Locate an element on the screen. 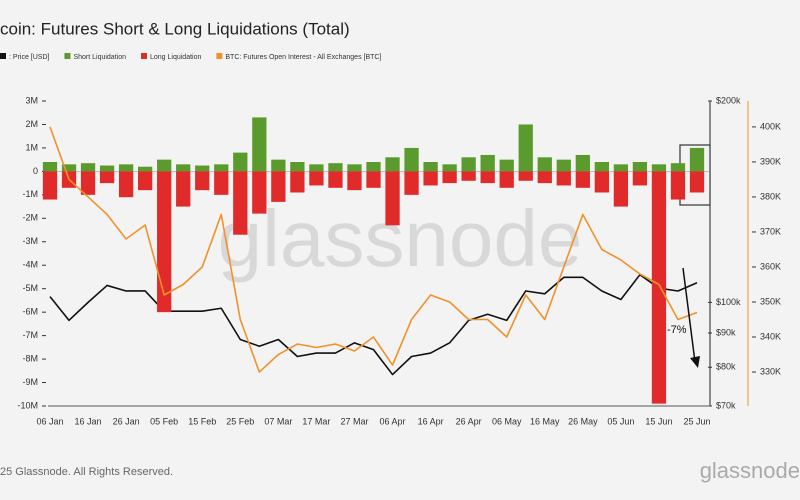 The image size is (800, 500). y-tick-label: -1M is located at coordinates (31, 194).